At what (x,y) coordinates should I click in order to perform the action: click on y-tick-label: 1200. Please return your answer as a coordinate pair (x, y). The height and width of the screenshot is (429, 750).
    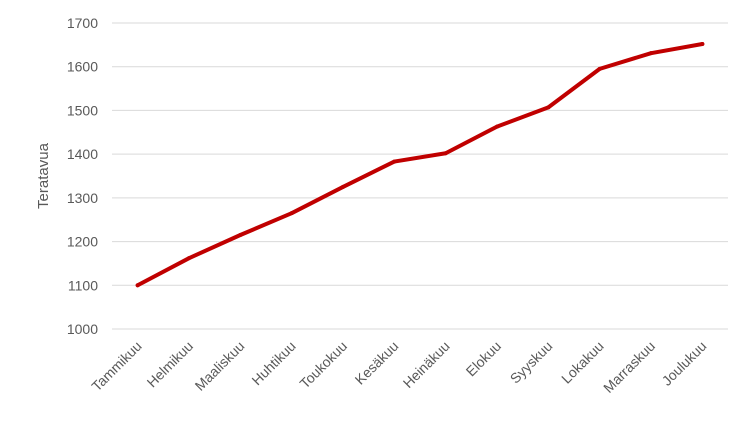
    Looking at the image, I should click on (82, 242).